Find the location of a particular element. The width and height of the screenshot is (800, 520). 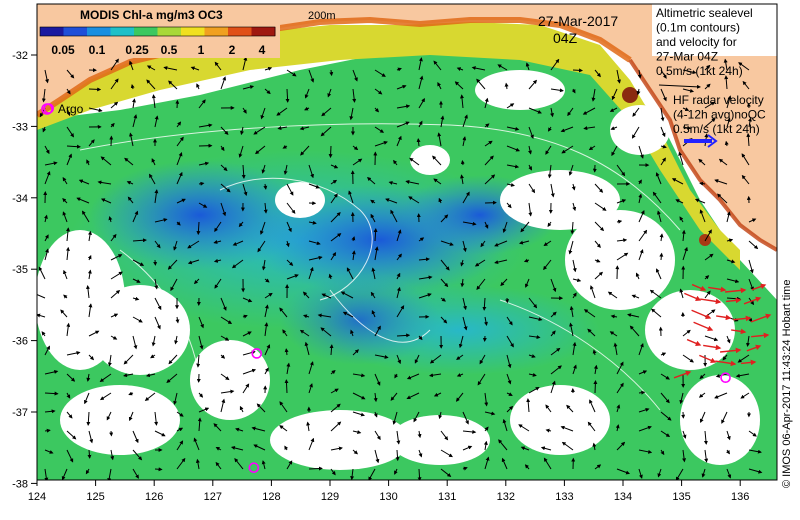

colorbar-outline is located at coordinates (157, 31).